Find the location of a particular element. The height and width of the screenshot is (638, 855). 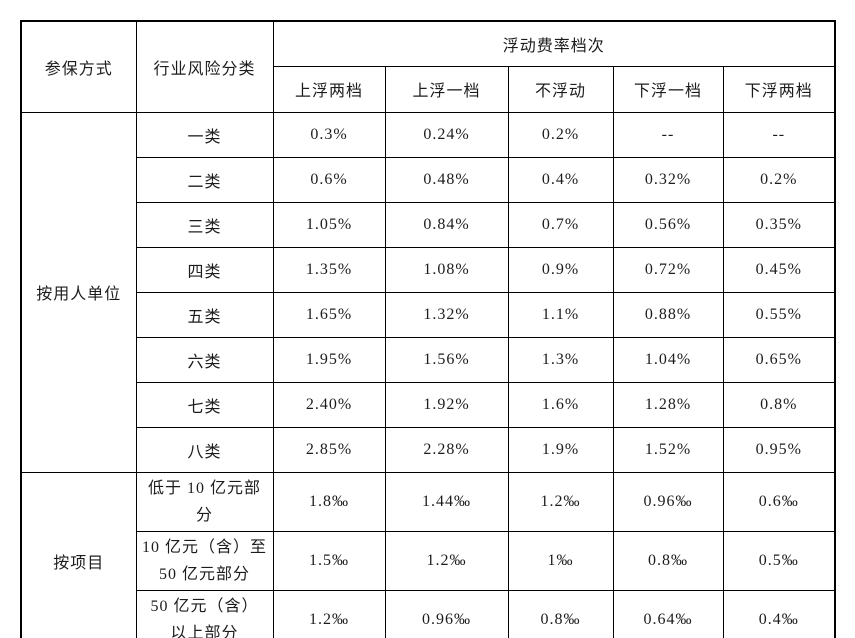

table-row-class-4: 四类 1.35% 1.08% 0.9% 0.72% 0.45% is located at coordinates (428, 269).